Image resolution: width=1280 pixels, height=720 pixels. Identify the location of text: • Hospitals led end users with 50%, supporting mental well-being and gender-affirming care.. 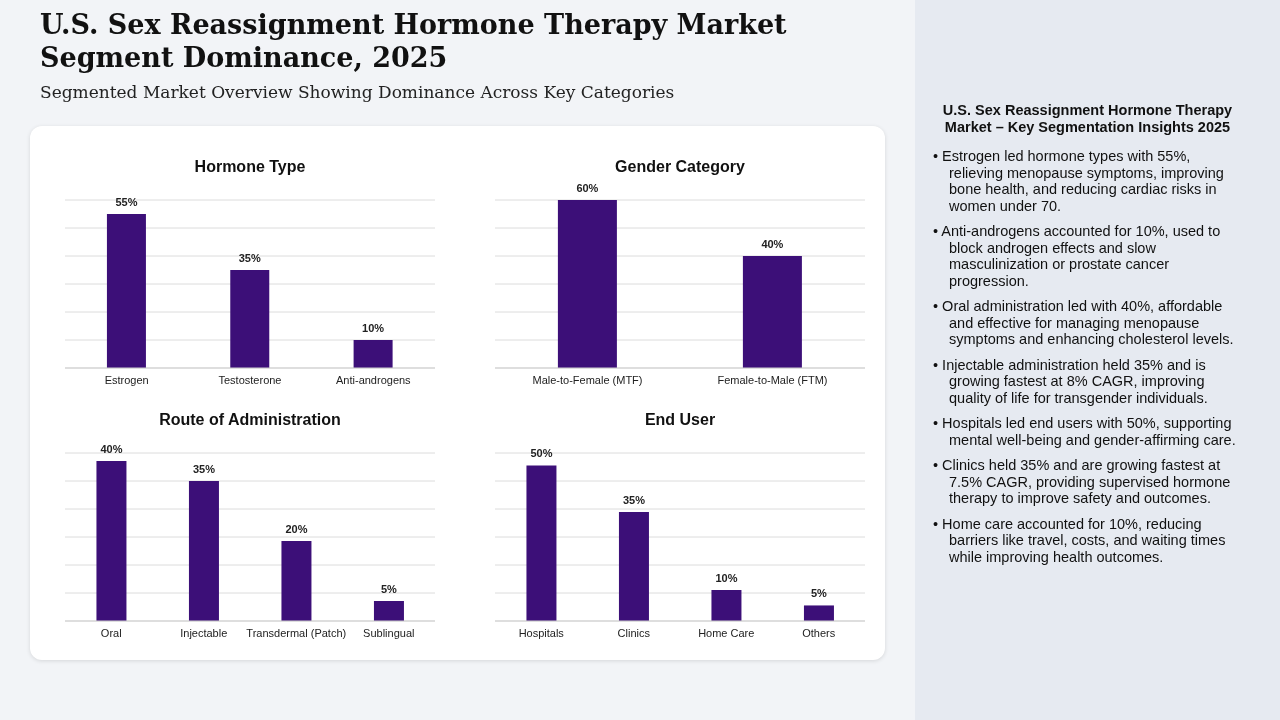
(1085, 431).